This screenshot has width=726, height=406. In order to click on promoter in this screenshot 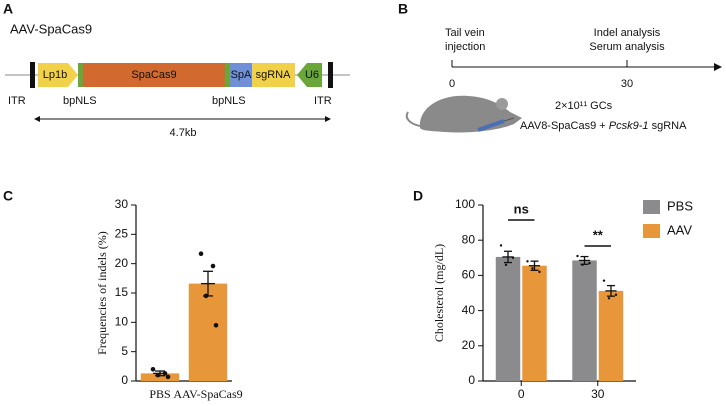, I will do `click(58, 75)`.